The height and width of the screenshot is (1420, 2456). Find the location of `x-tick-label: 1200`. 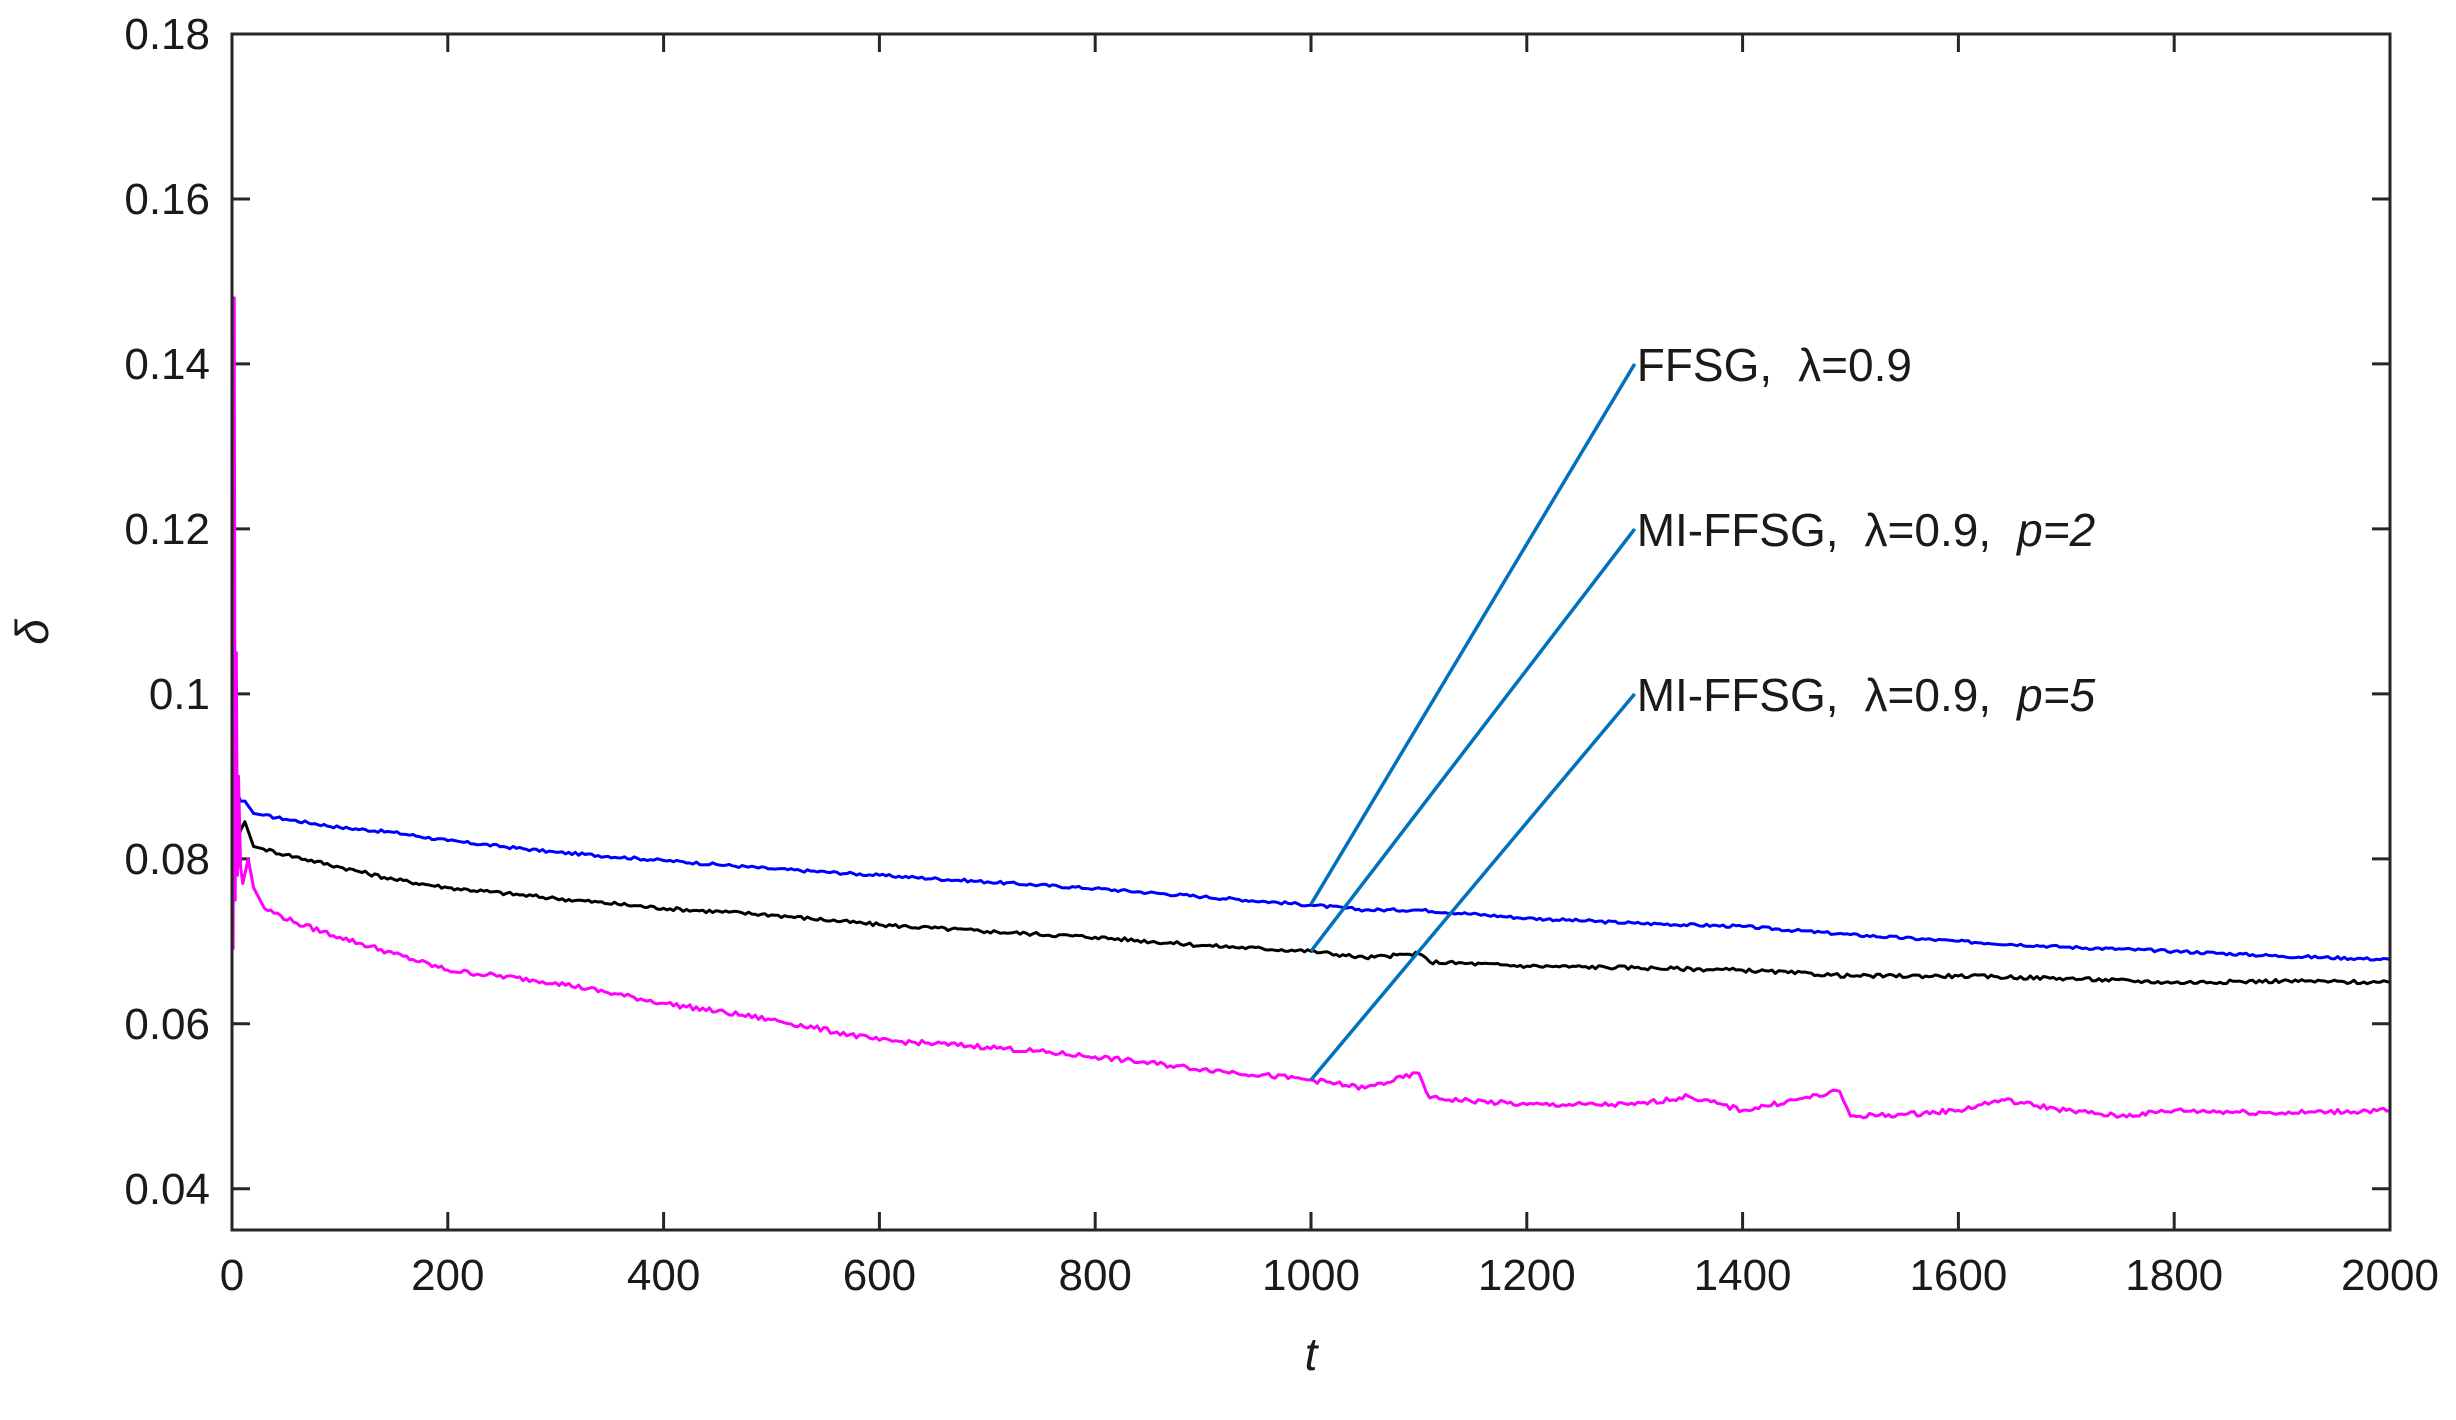

x-tick-label: 1200 is located at coordinates (1527, 1275).